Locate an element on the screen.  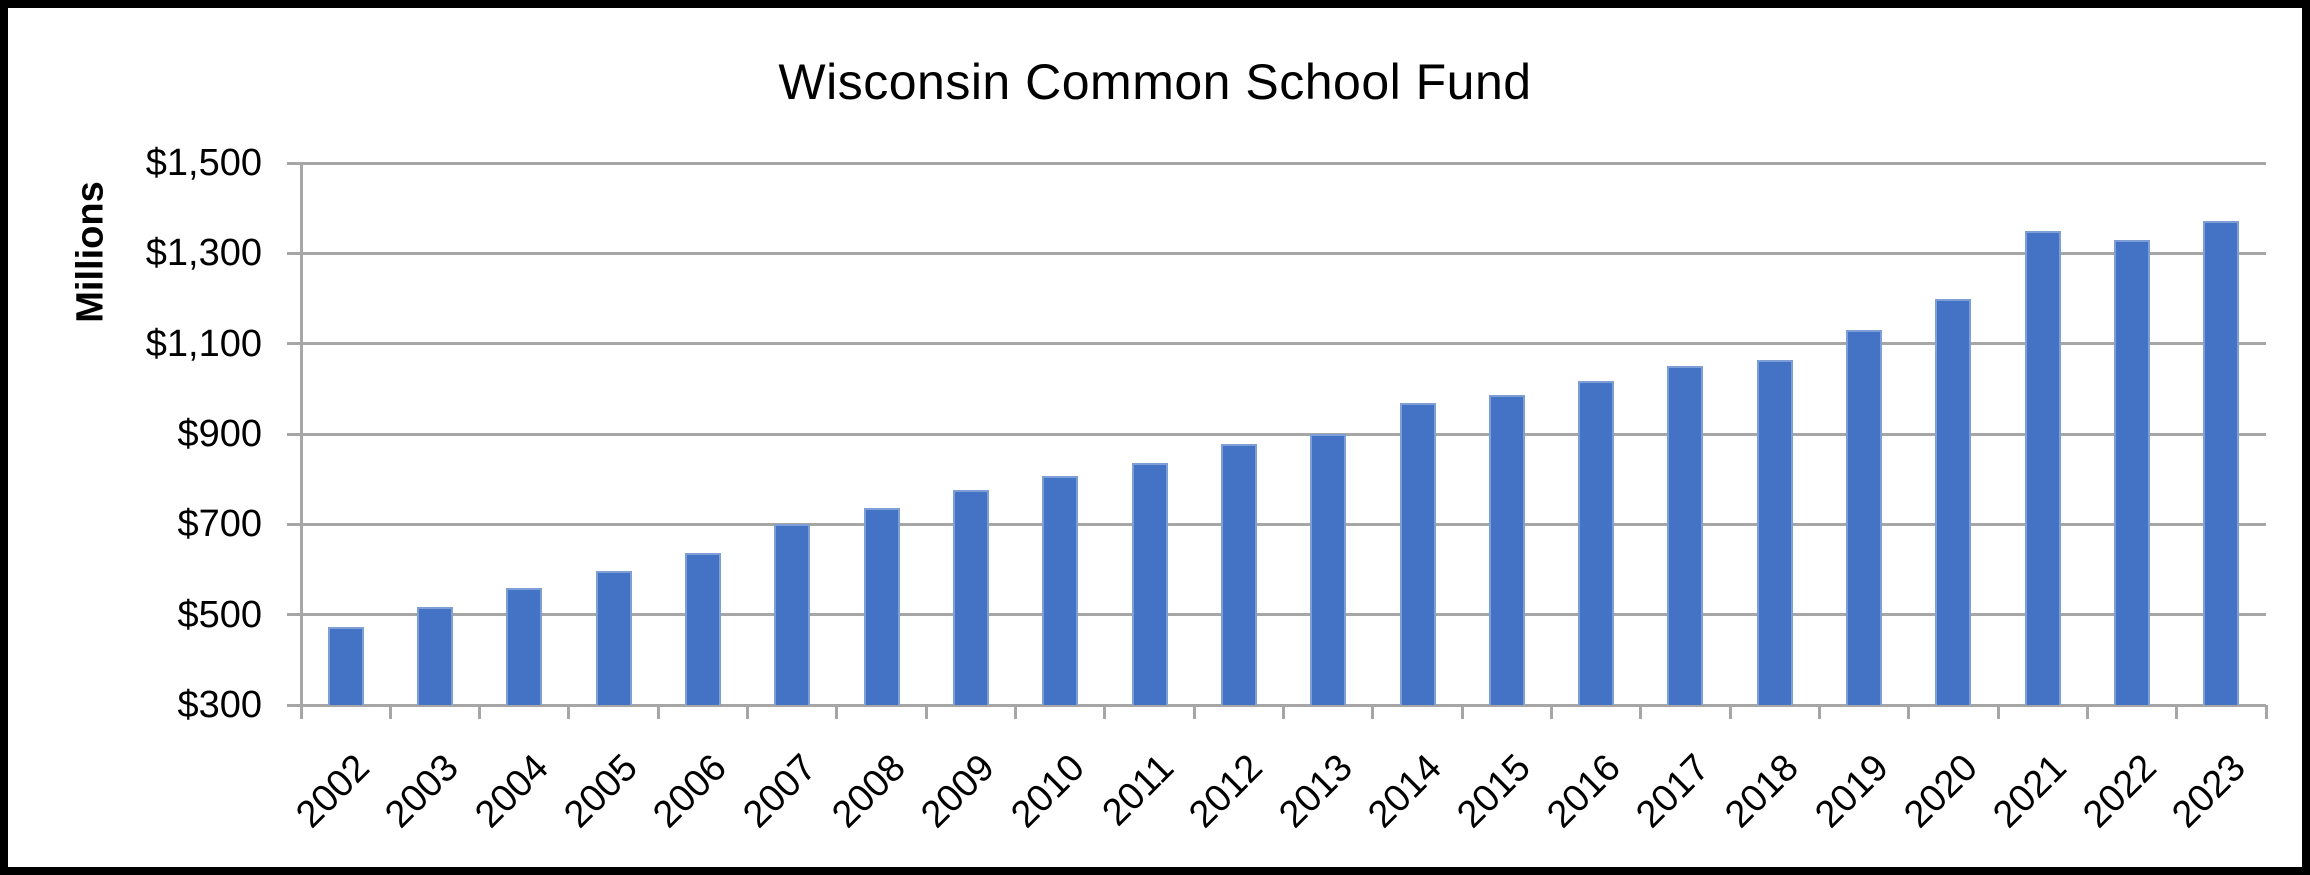
y-tick-label-700: $700 is located at coordinates (219, 524).